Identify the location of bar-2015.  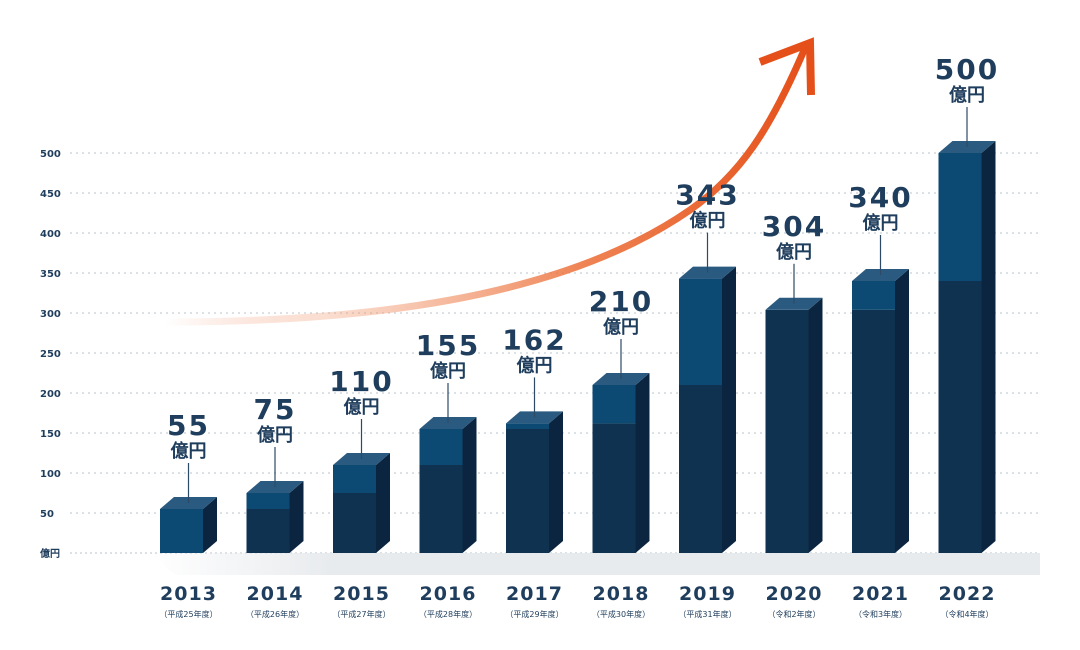
(361, 503).